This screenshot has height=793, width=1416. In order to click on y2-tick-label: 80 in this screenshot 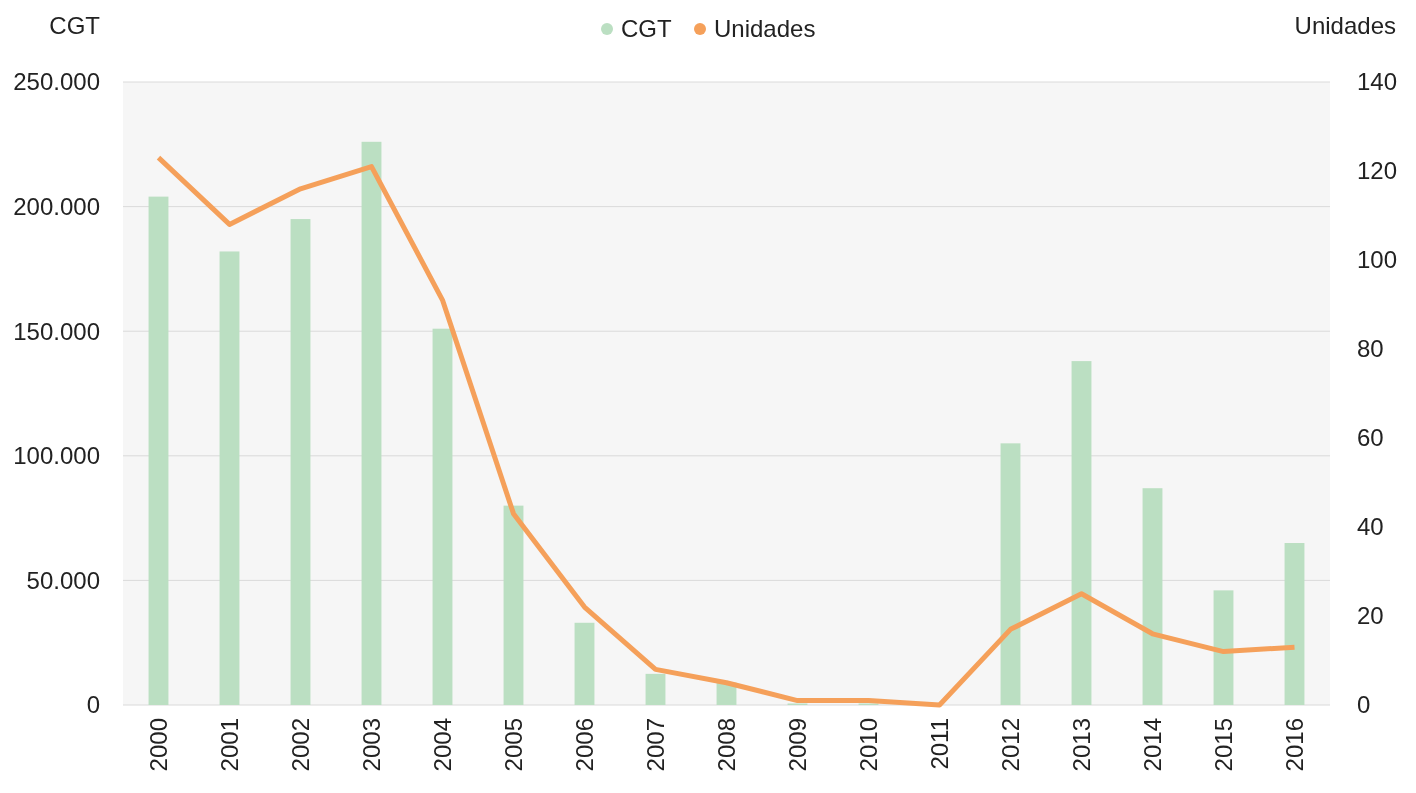, I will do `click(1370, 349)`.